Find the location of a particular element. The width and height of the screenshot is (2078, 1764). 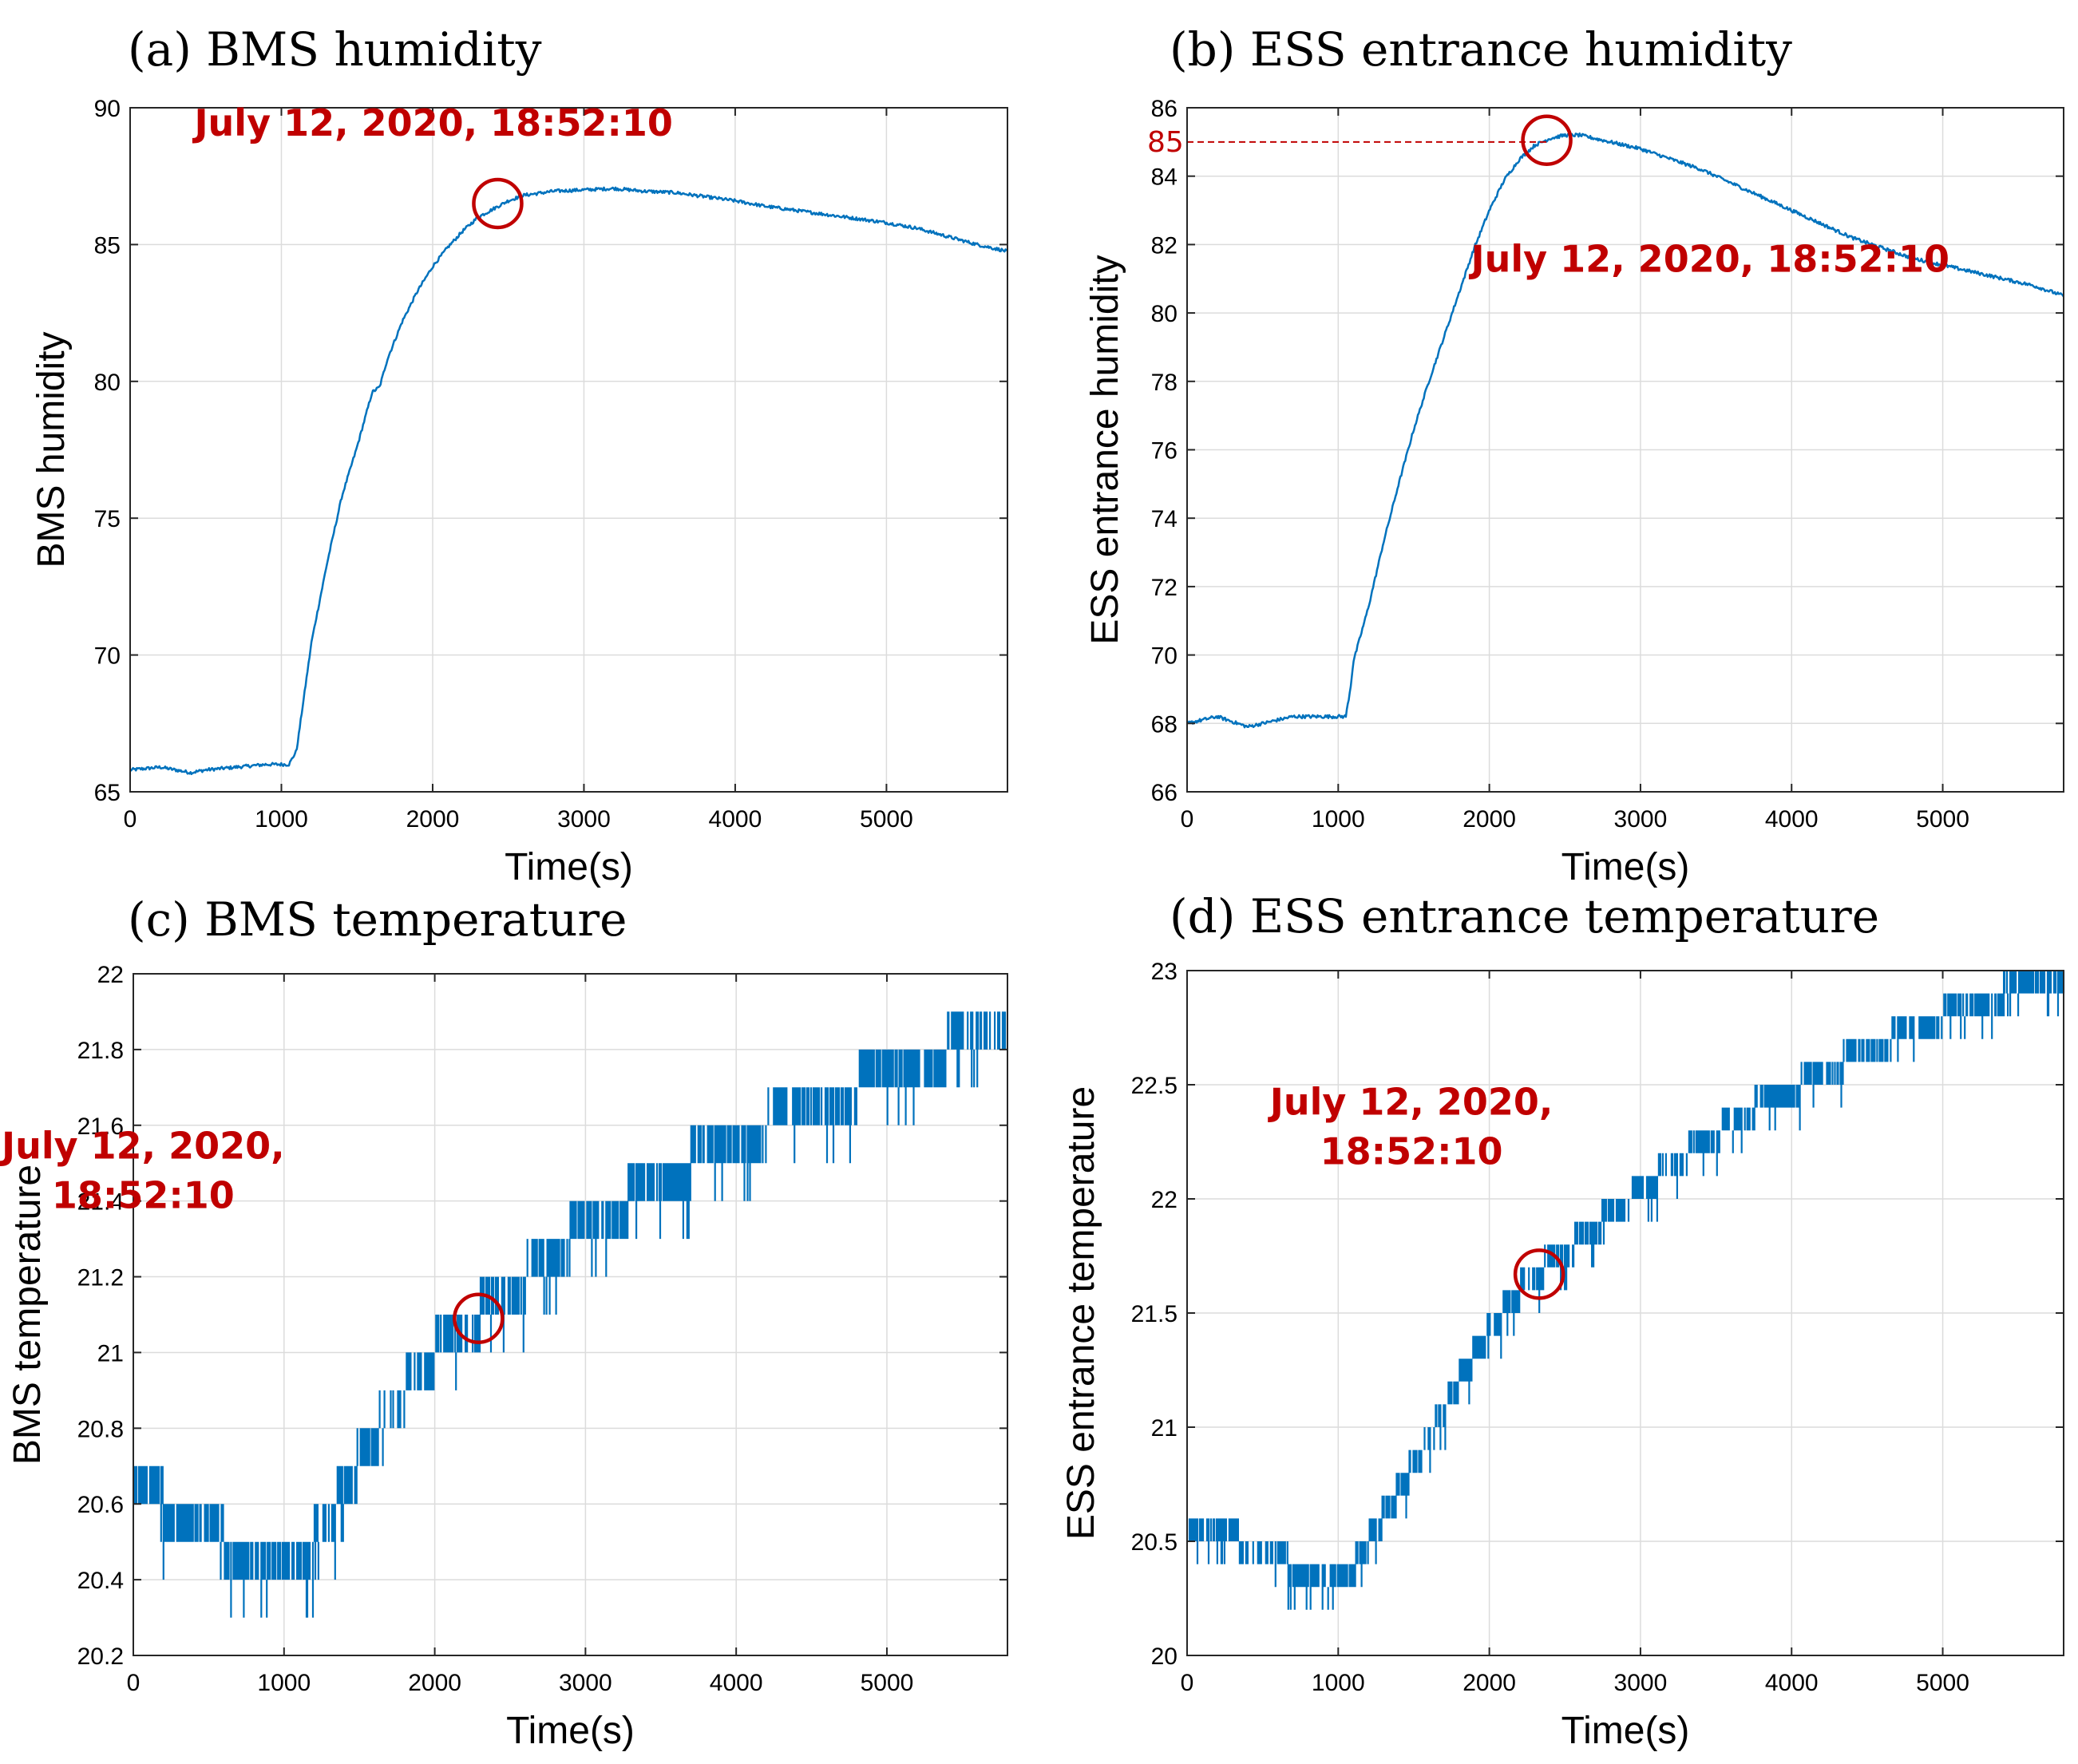

y-tick-label: 85 is located at coordinates (107, 245).